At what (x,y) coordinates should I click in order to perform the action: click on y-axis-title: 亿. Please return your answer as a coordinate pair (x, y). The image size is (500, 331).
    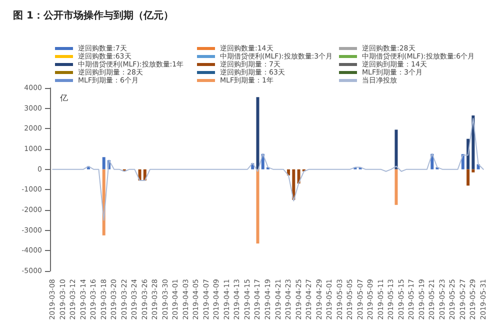
    Looking at the image, I should click on (63, 98).